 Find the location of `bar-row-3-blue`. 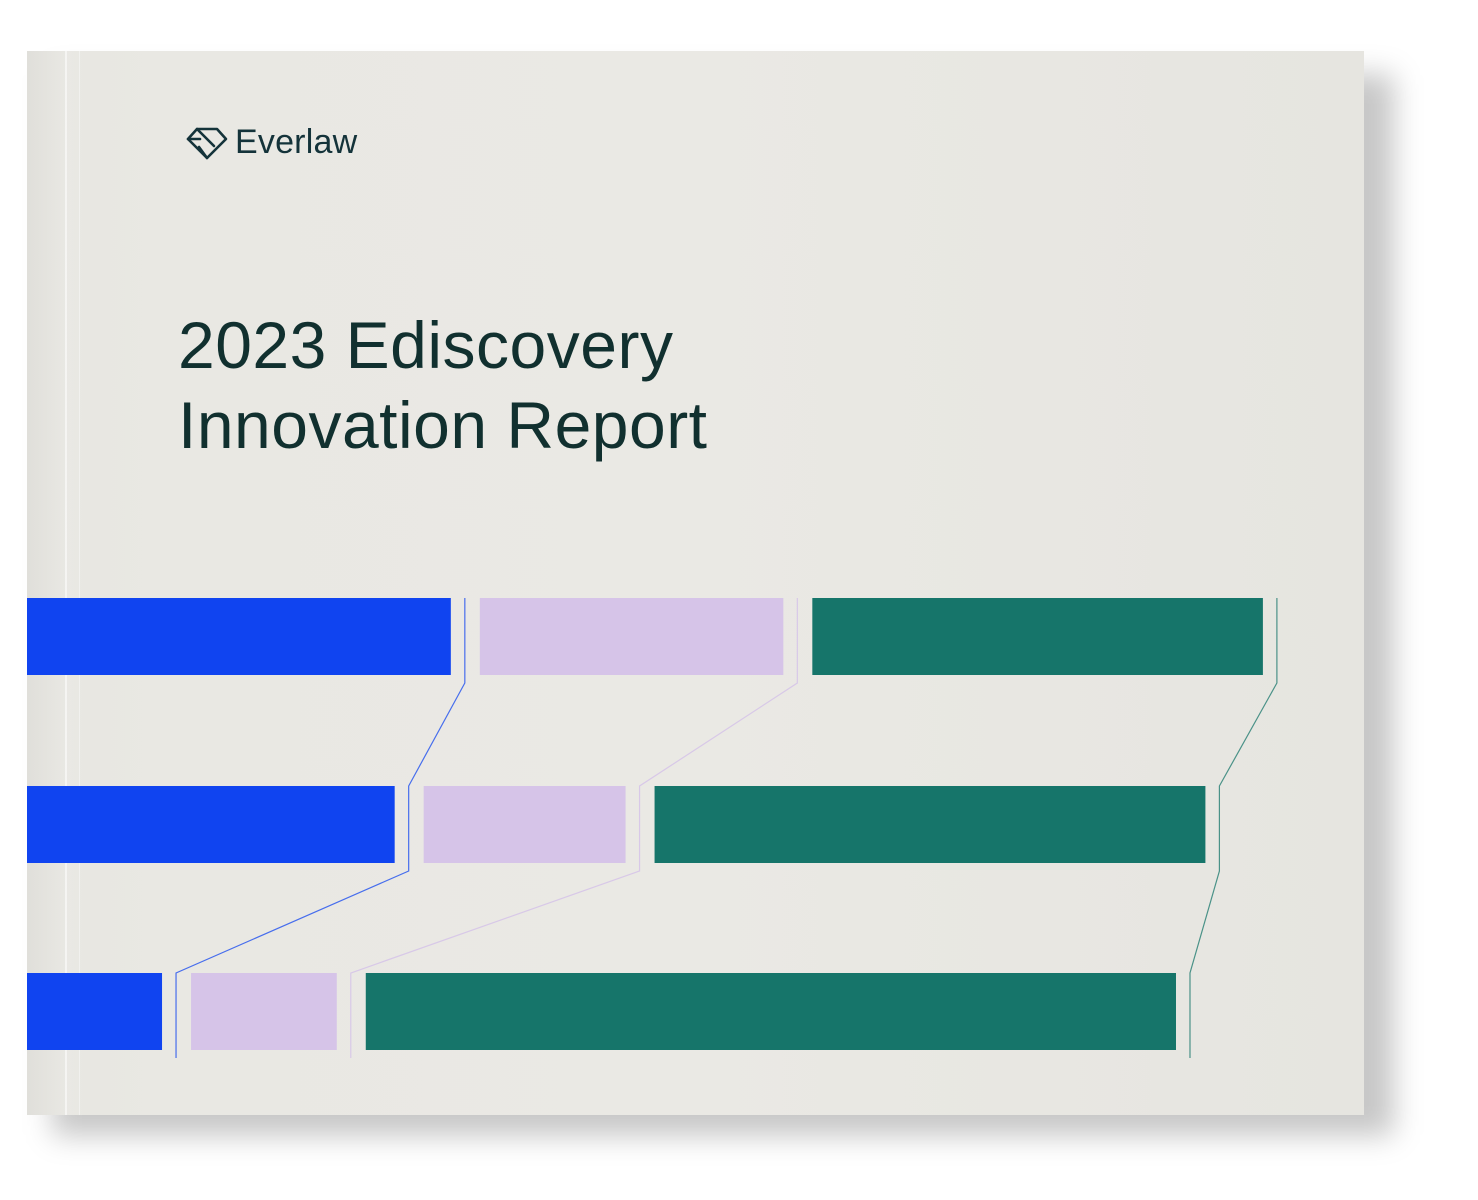

bar-row-3-blue is located at coordinates (95, 1011).